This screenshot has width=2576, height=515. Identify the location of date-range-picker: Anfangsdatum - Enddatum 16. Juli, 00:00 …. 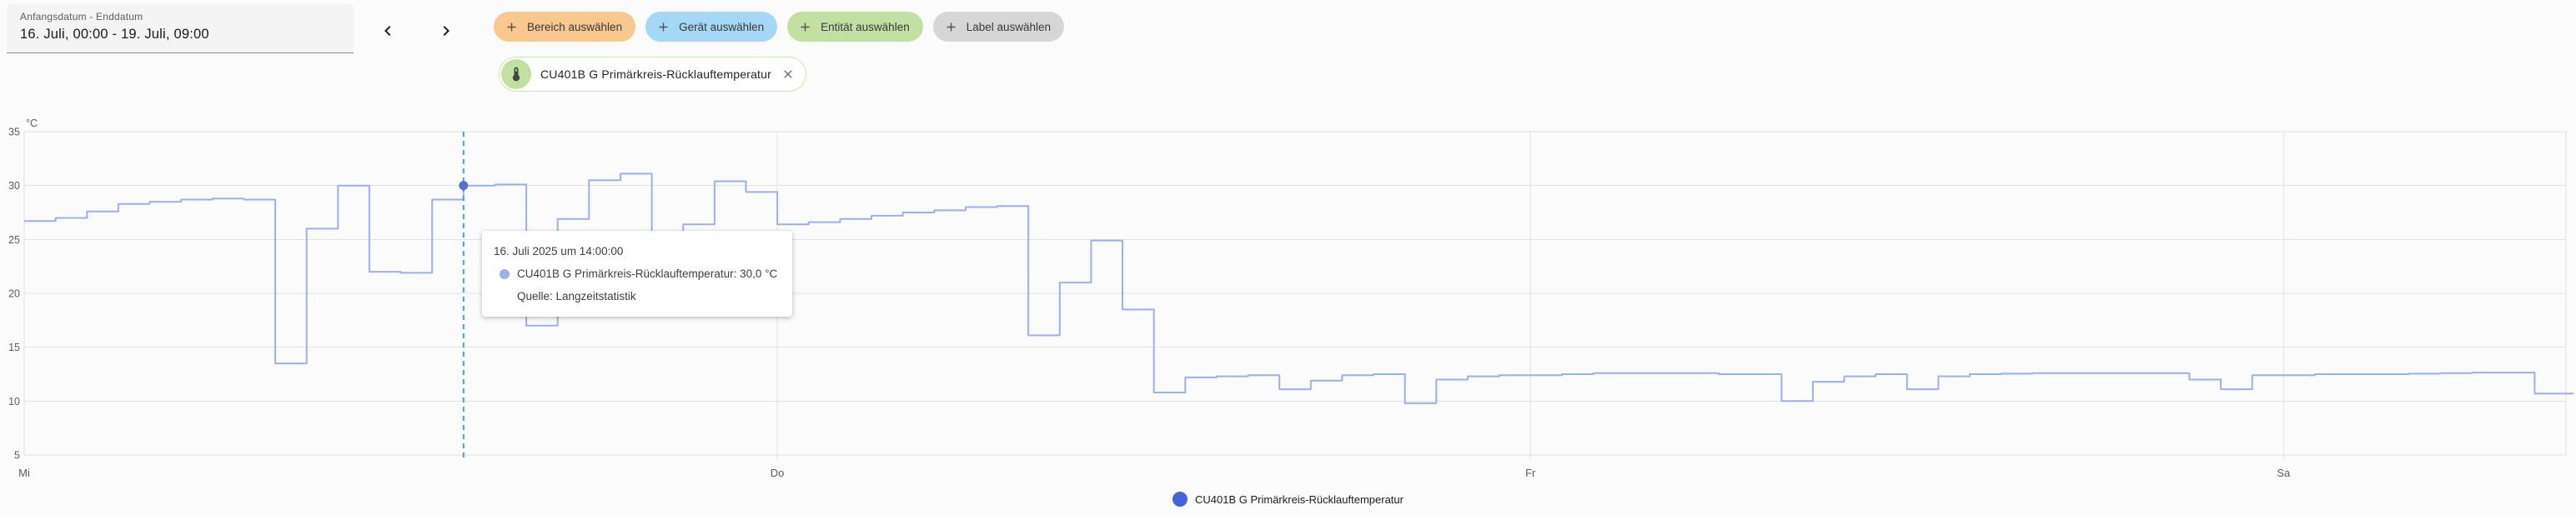
(180, 28).